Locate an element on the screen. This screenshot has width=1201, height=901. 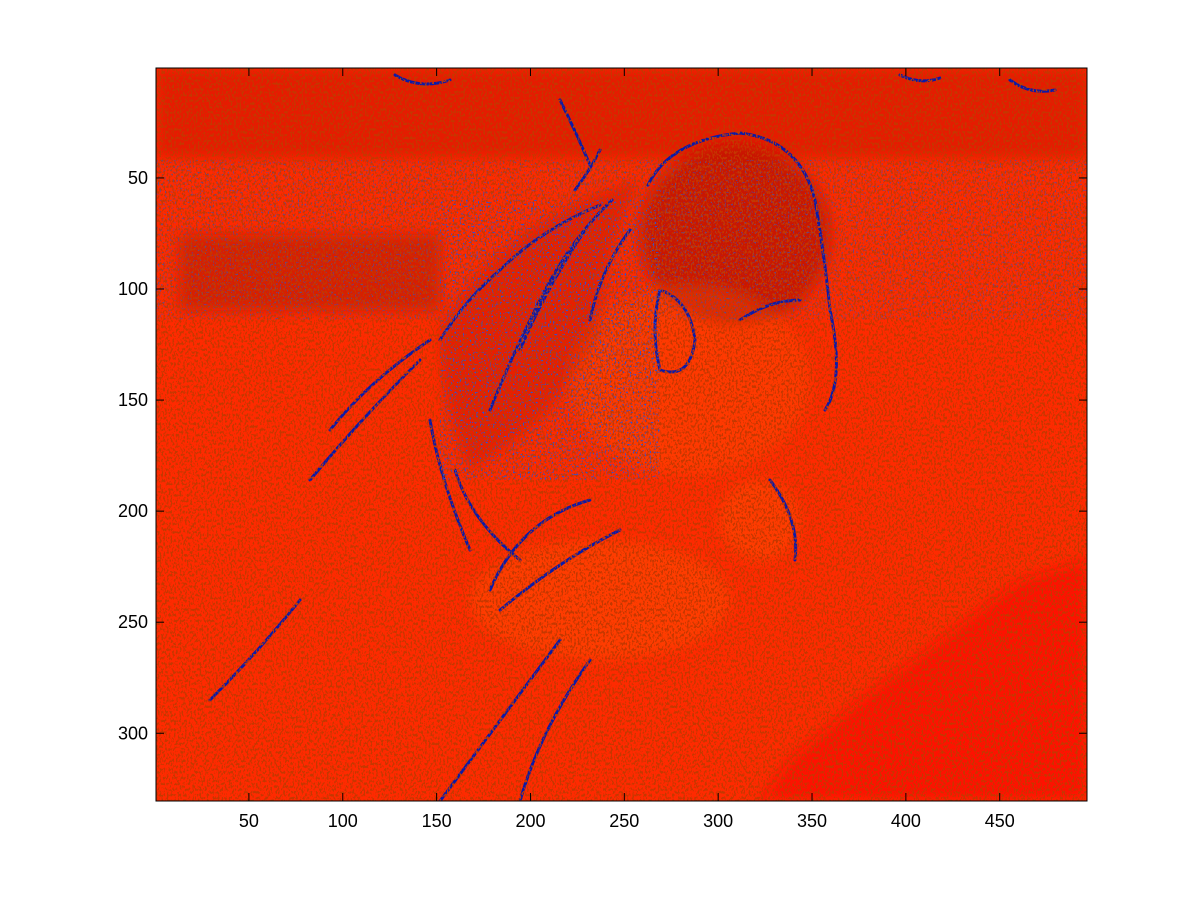
y-axis-tick-labels: 50 100 150 200 250 300 is located at coordinates (133, 455).